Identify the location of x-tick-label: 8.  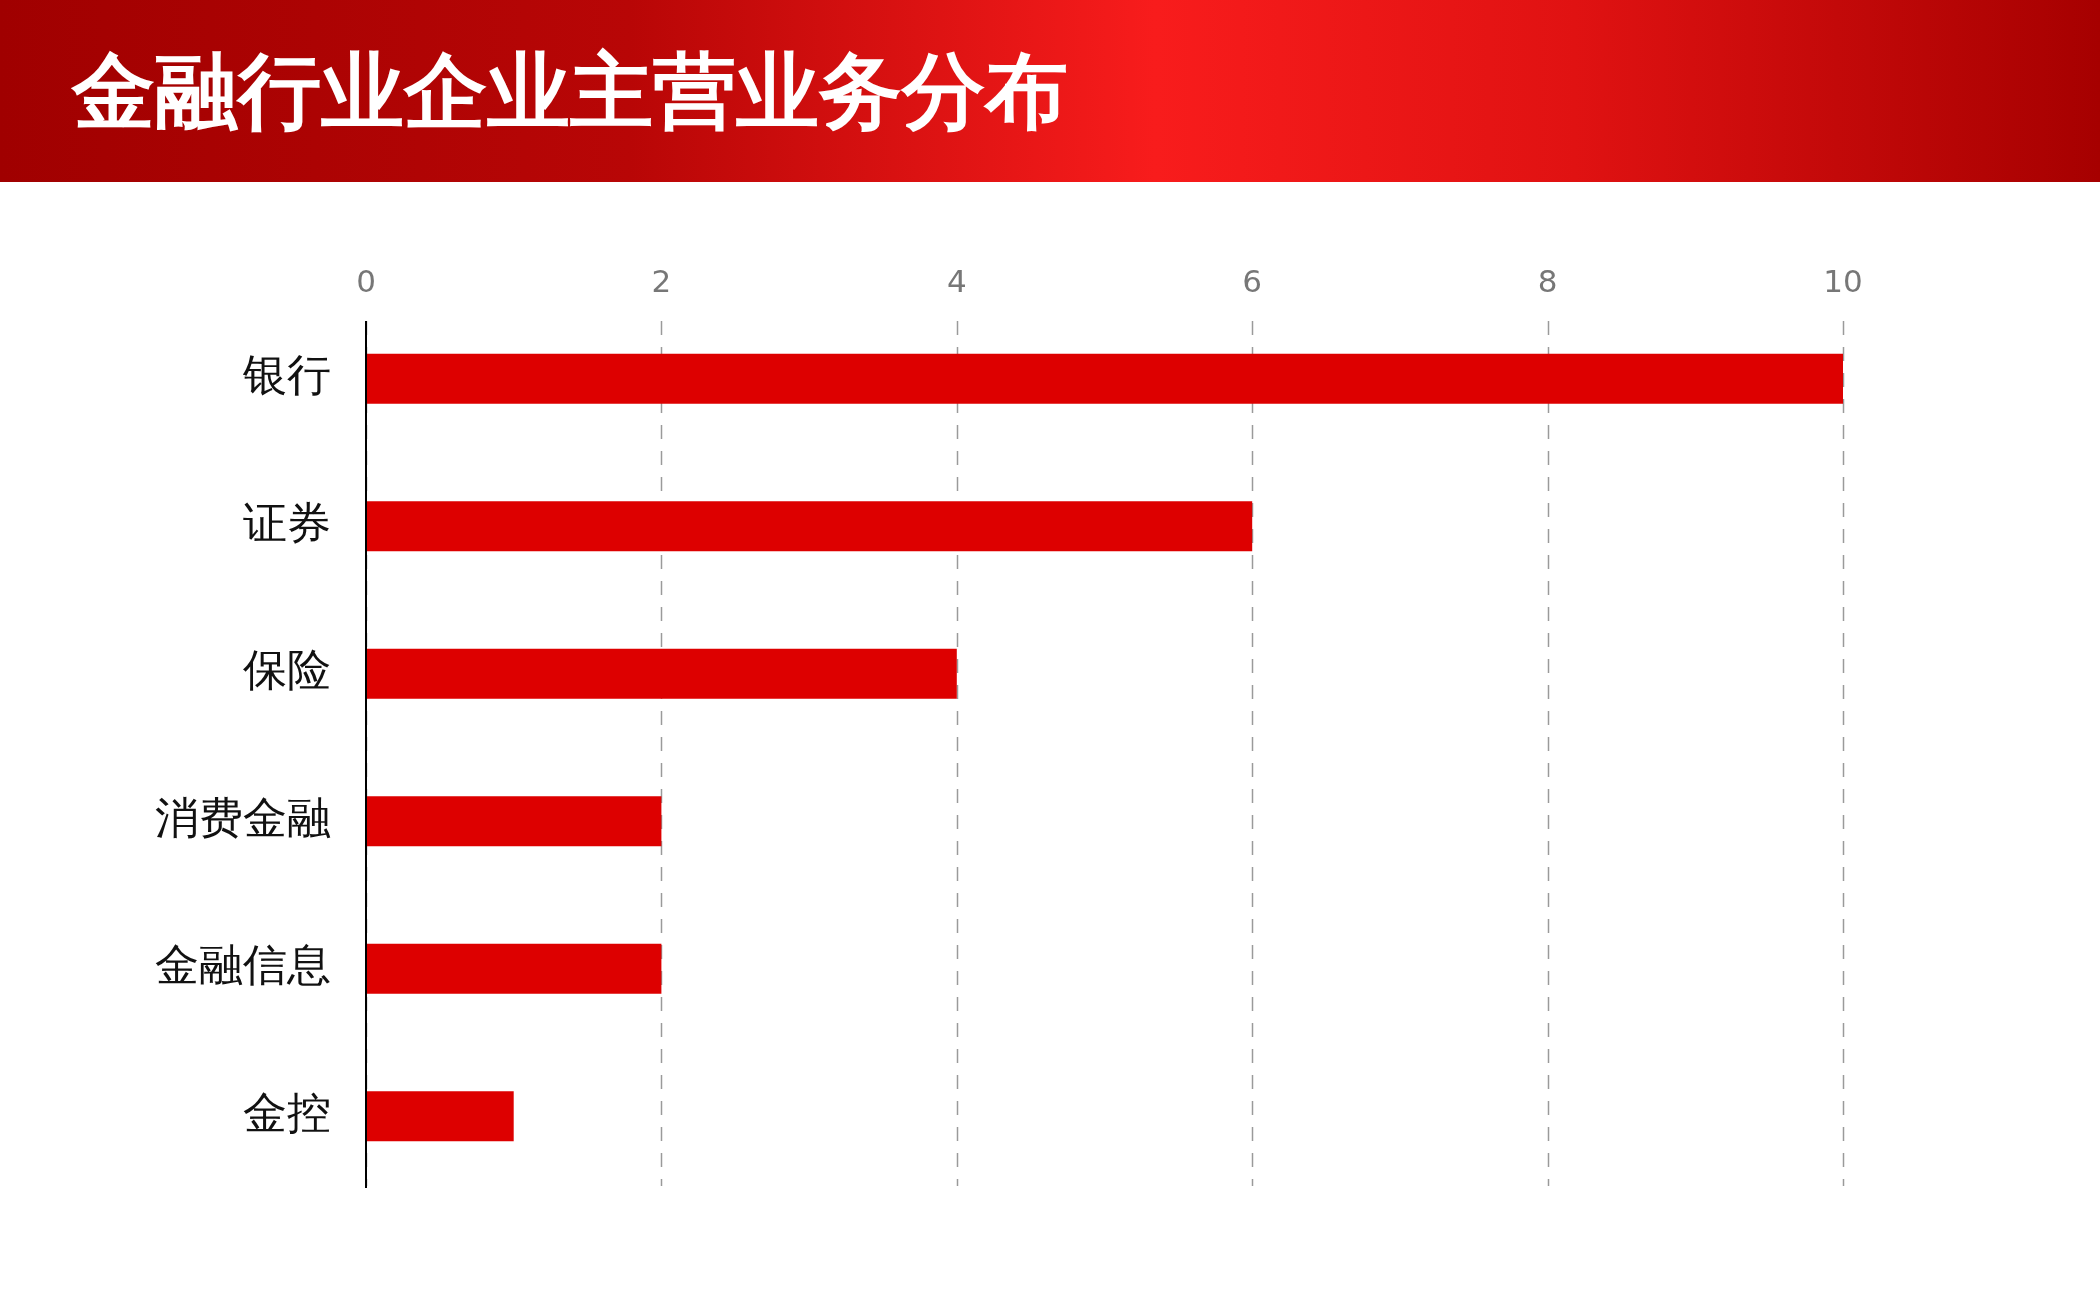
(1547, 281).